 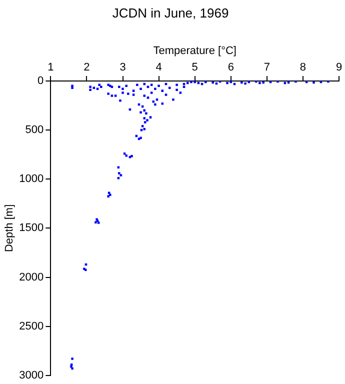 What do you see at coordinates (339, 67) in the screenshot?
I see `x-tick-label: 9` at bounding box center [339, 67].